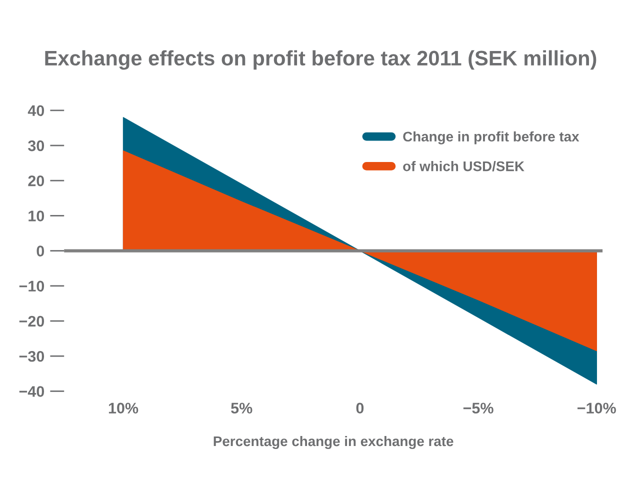 The image size is (641, 480). I want to click on y-tick-label: −30, so click(31, 356).